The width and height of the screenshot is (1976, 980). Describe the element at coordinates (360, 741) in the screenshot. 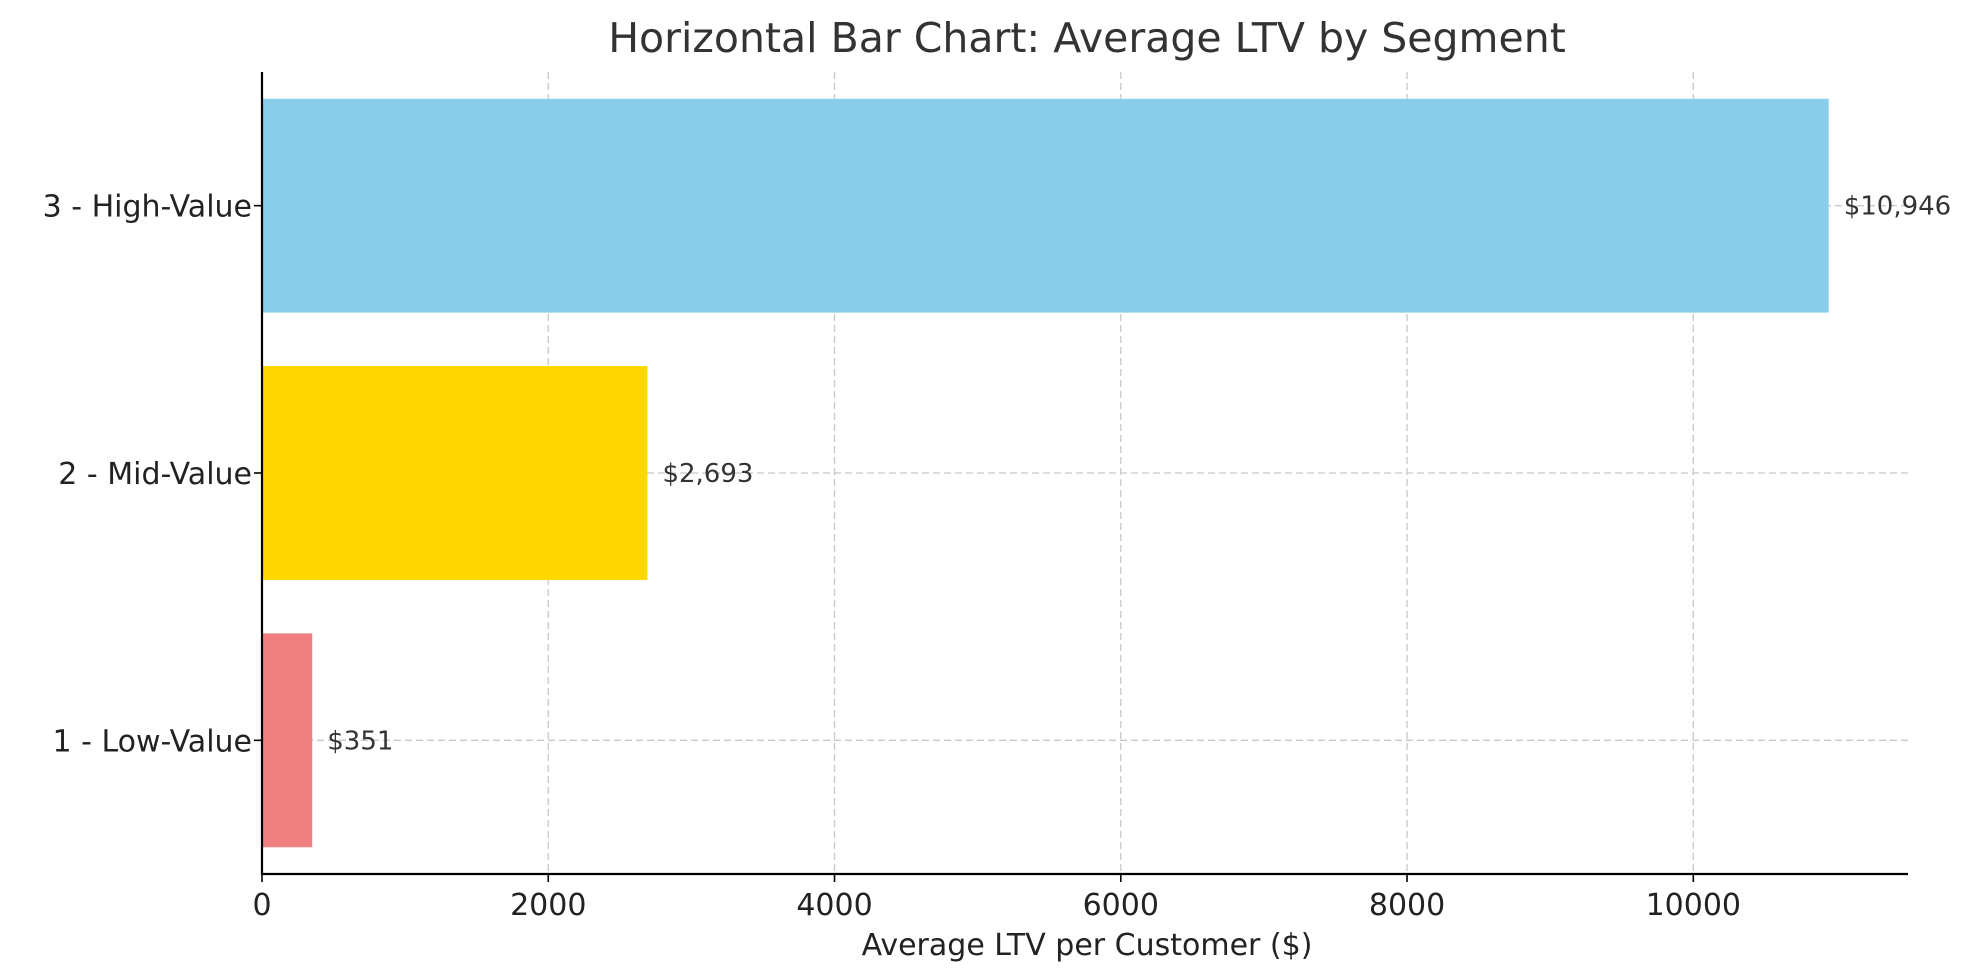

I see `bar-value-label: $351` at that location.